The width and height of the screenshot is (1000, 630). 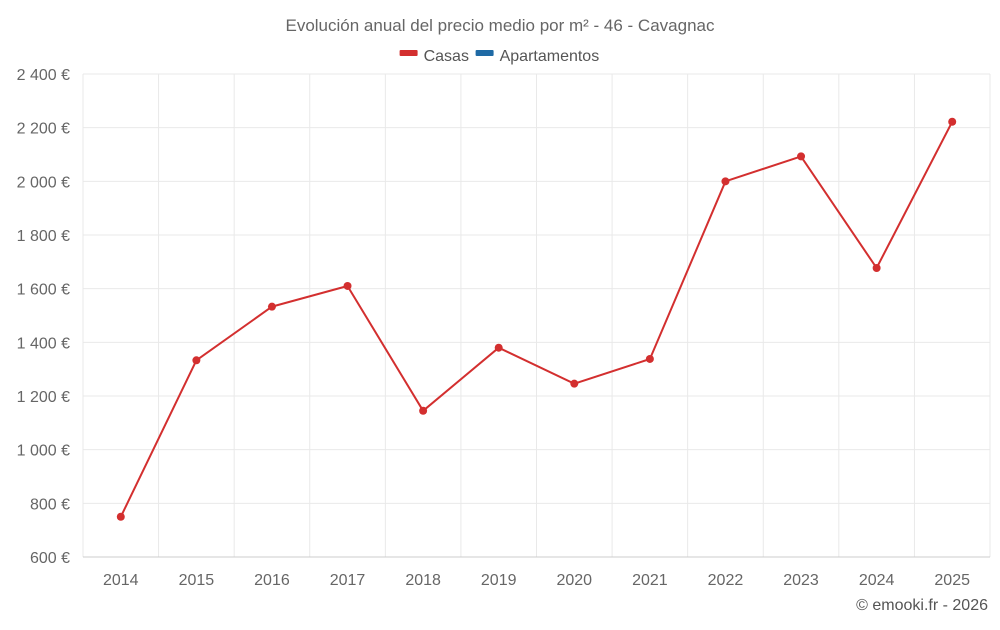 What do you see at coordinates (650, 580) in the screenshot?
I see `x-tick-label: 2021` at bounding box center [650, 580].